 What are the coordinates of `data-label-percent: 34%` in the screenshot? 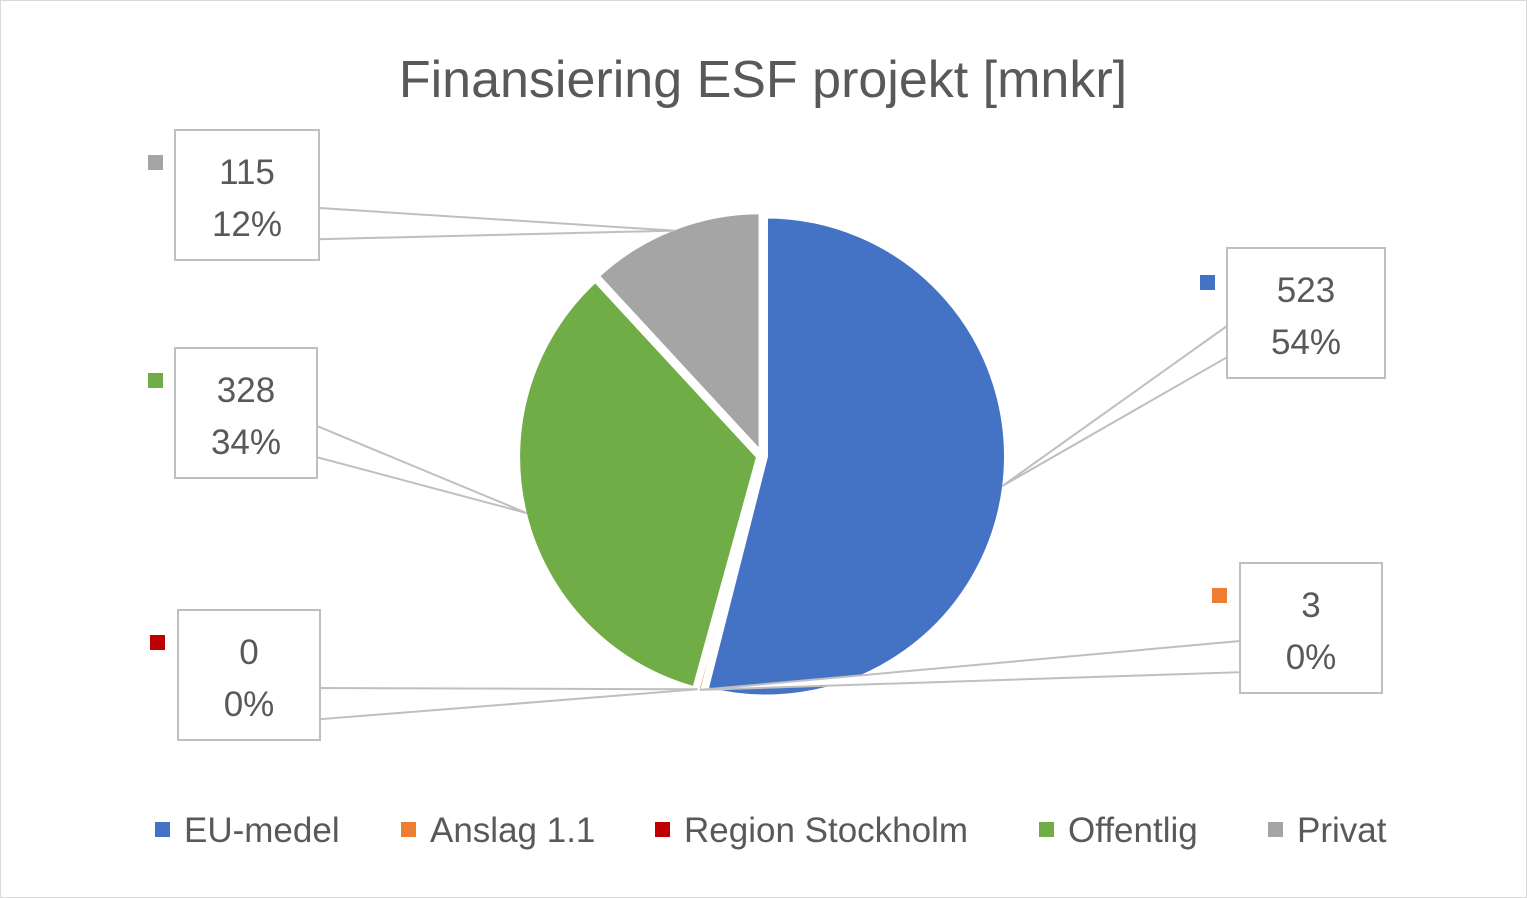 It's located at (246, 442).